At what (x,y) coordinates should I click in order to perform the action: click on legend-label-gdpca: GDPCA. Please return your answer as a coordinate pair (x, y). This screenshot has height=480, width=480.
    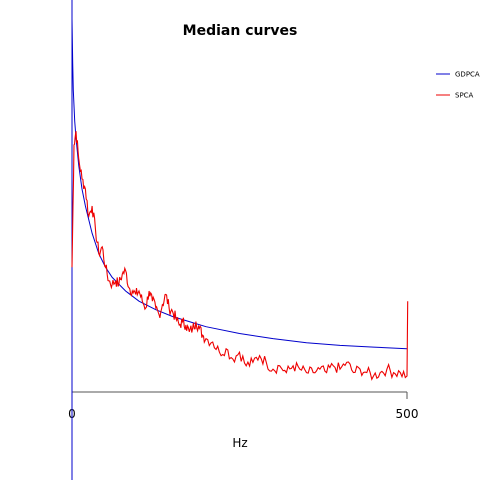
    Looking at the image, I should click on (467, 75).